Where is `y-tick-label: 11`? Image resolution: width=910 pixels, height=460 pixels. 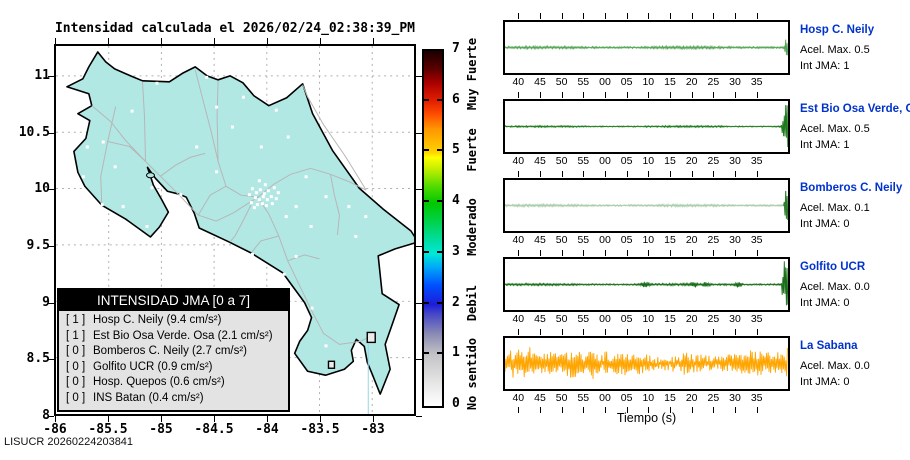 y-tick-label: 11 is located at coordinates (42, 75).